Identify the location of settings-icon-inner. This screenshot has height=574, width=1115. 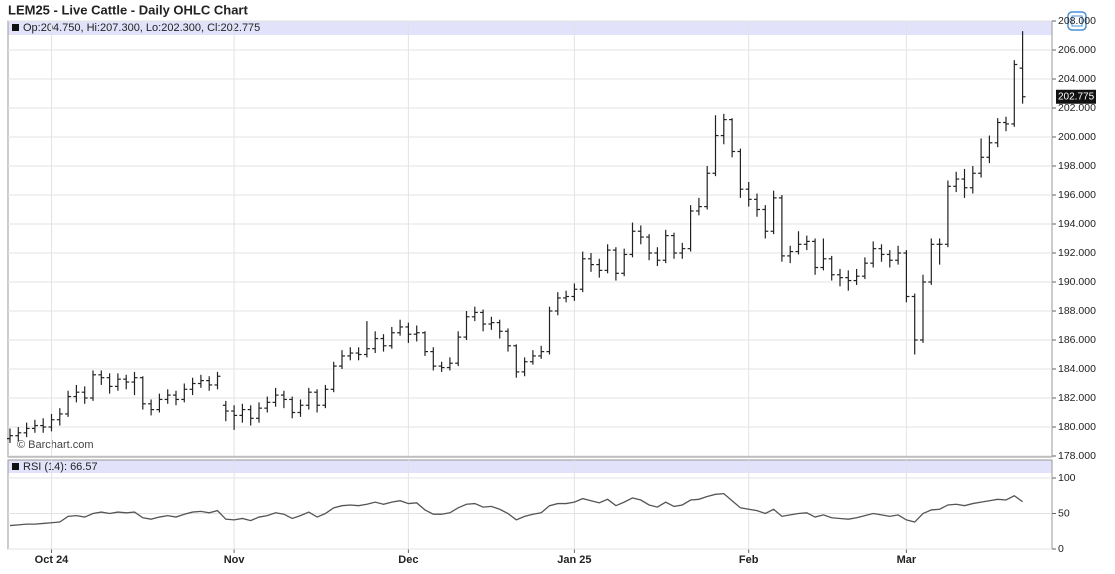
(1077, 21).